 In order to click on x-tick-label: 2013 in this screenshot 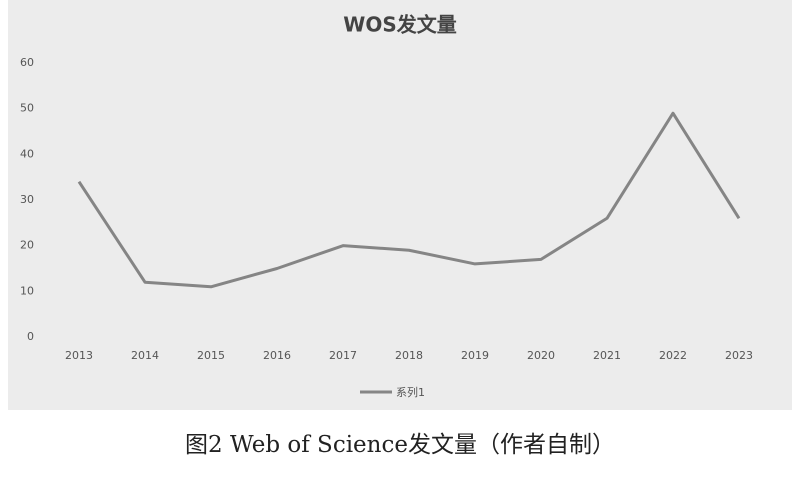, I will do `click(79, 355)`.